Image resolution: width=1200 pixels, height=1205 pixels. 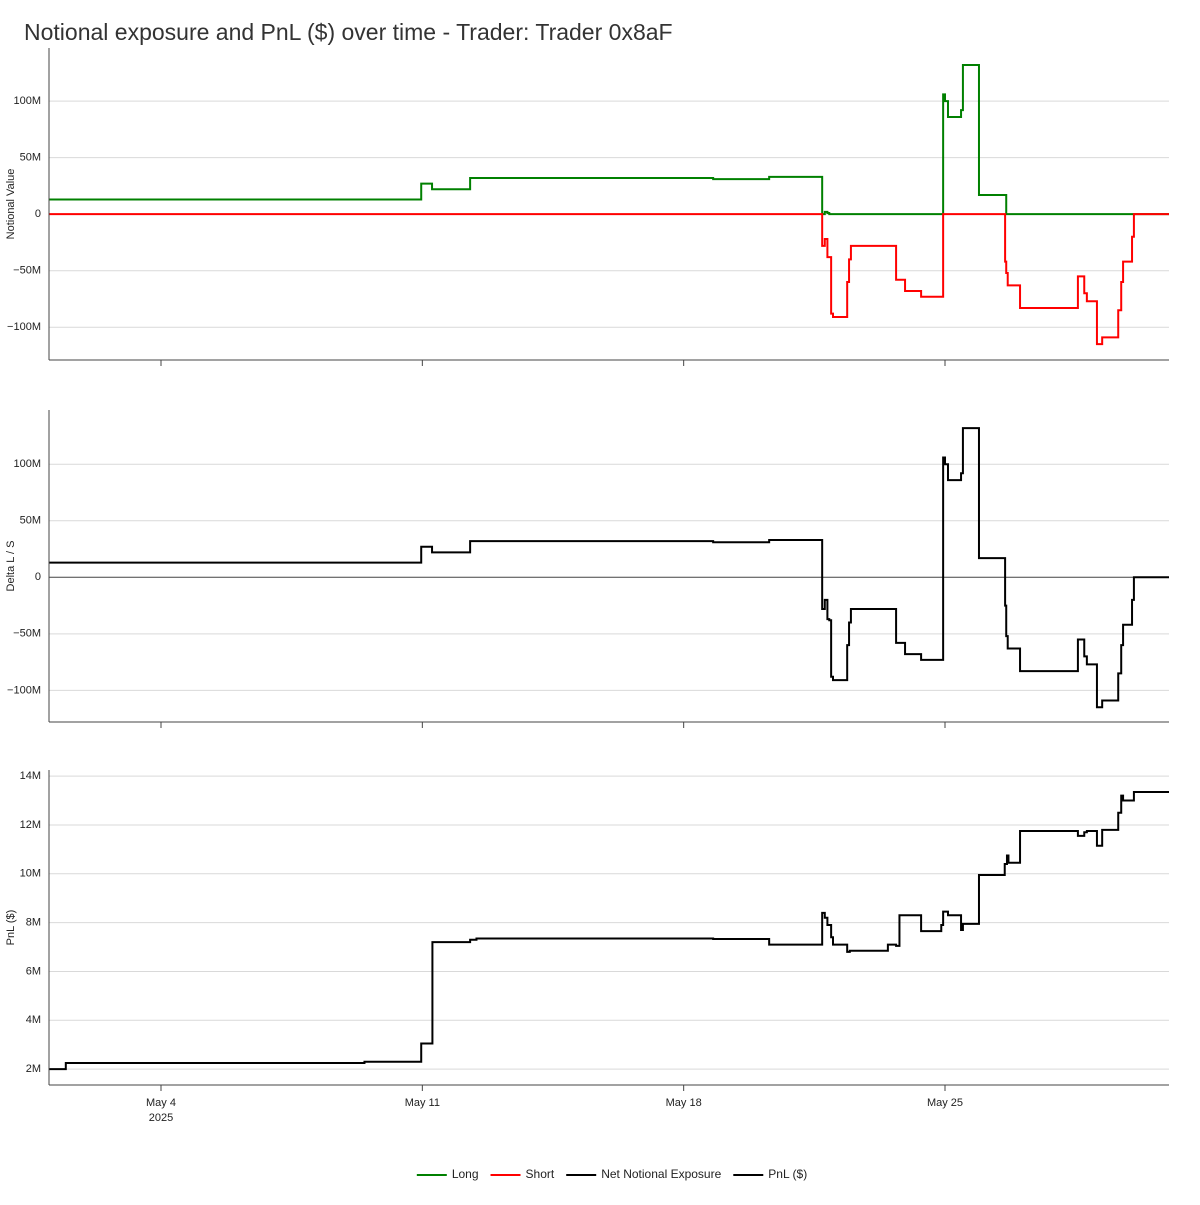 What do you see at coordinates (161, 1118) in the screenshot?
I see `x-year-label: 2025` at bounding box center [161, 1118].